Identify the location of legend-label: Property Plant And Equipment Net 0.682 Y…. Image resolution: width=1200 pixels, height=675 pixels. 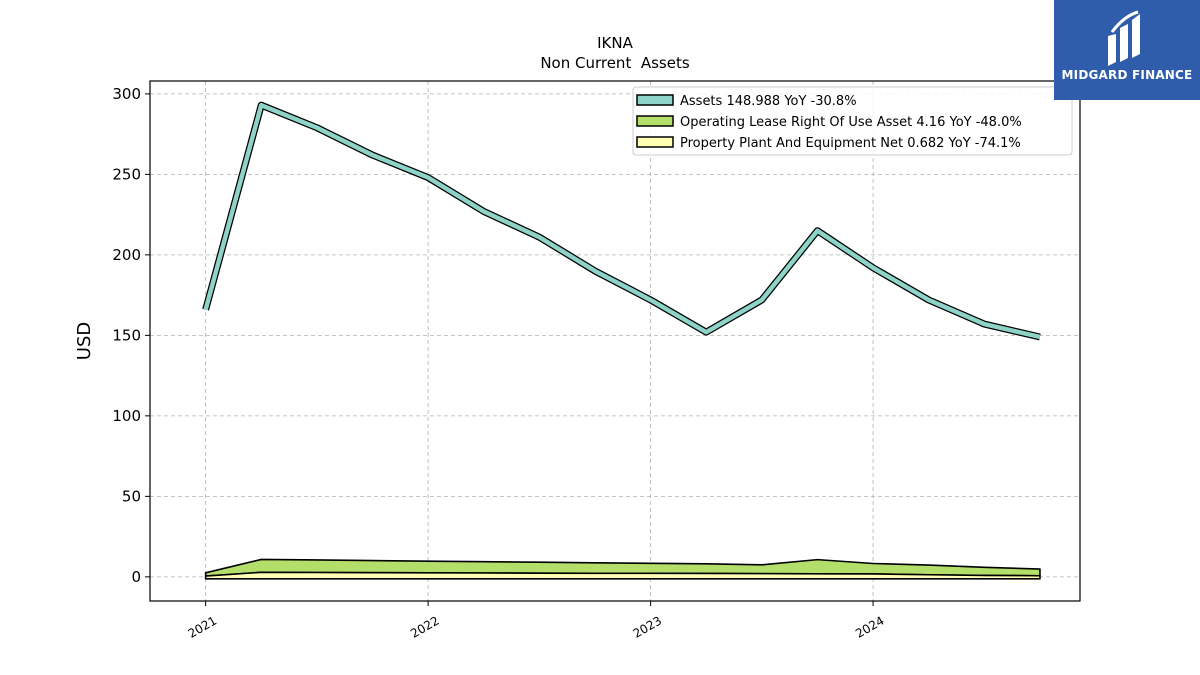
(850, 143).